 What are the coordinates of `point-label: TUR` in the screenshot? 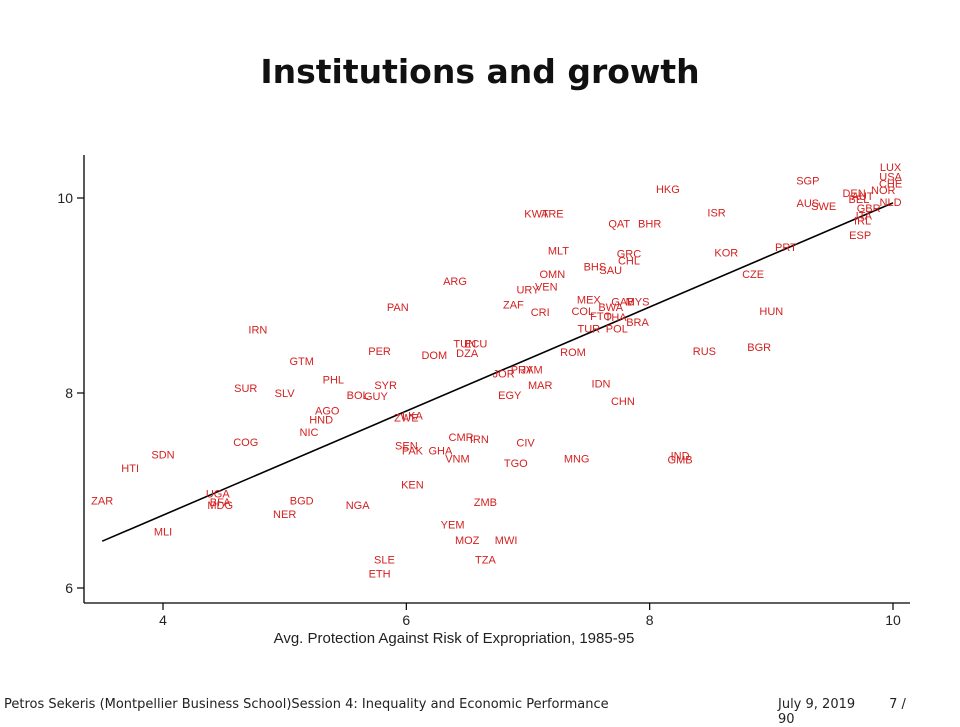 It's located at (589, 330).